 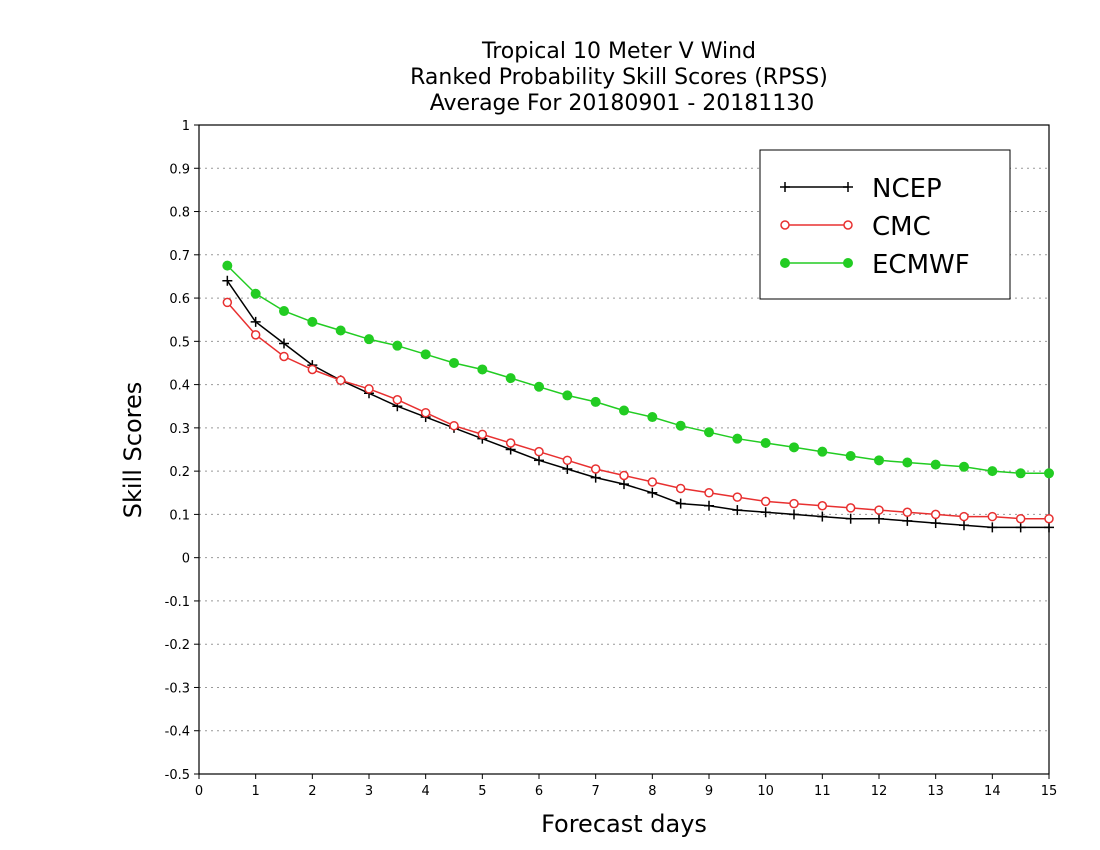 What do you see at coordinates (879, 791) in the screenshot?
I see `x-tick-label: 12` at bounding box center [879, 791].